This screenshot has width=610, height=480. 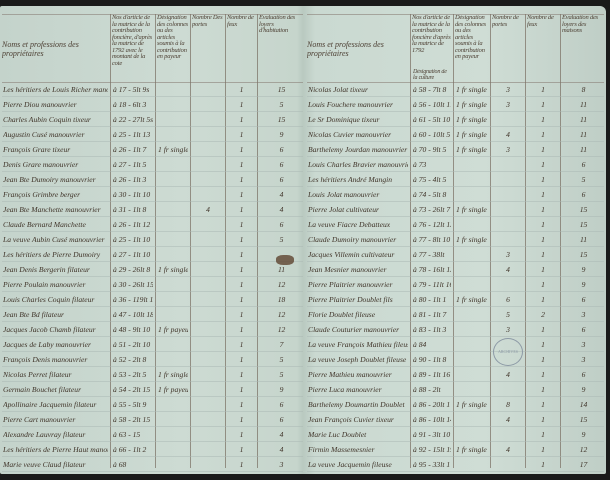 What do you see at coordinates (49, 299) in the screenshot?
I see `owner-name: Louis Charles Coquin filateur` at bounding box center [49, 299].